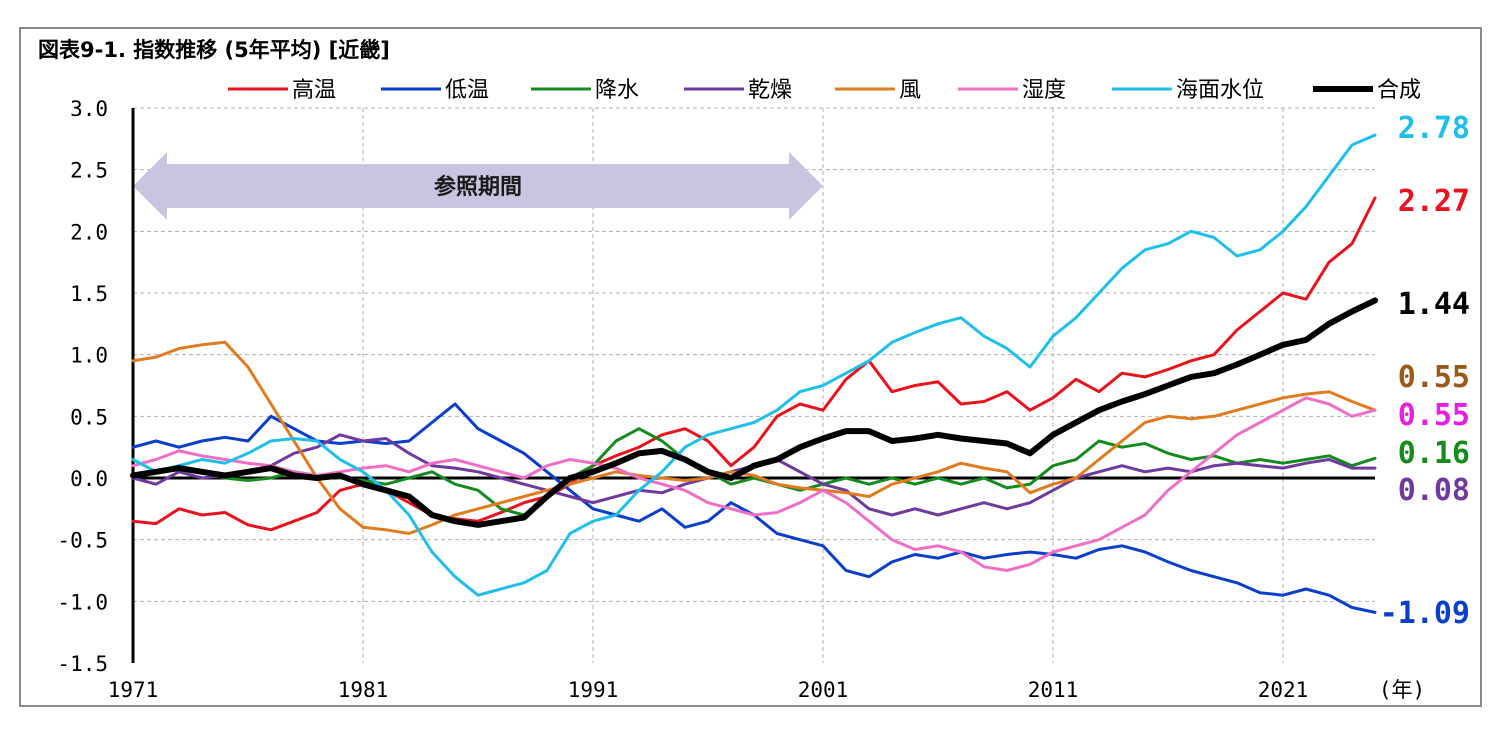 The image size is (1502, 730). I want to click on y-tick-label: 0.0, so click(89, 479).